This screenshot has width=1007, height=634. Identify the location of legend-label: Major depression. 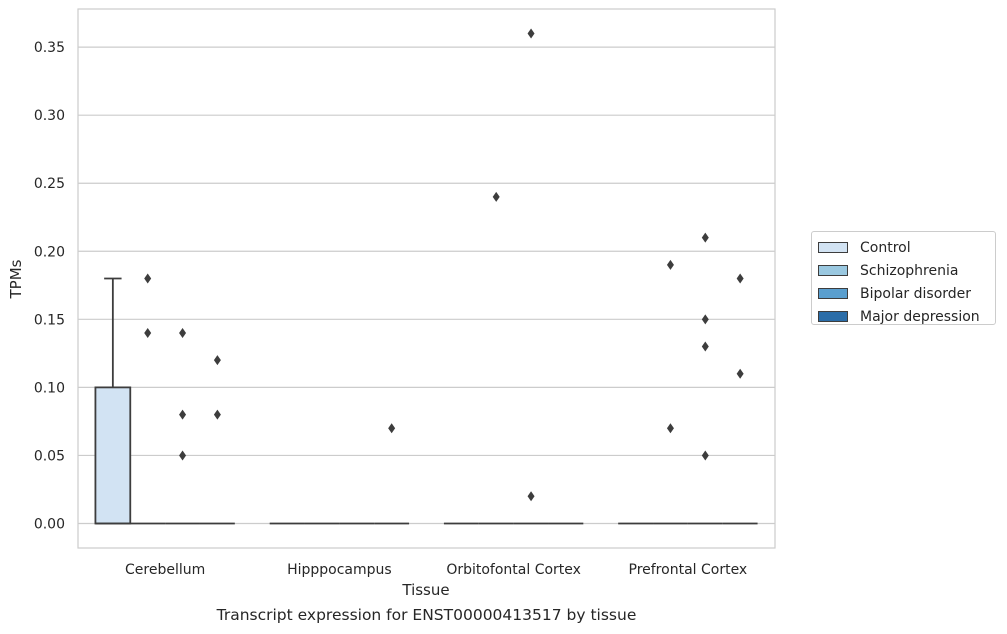
(920, 316).